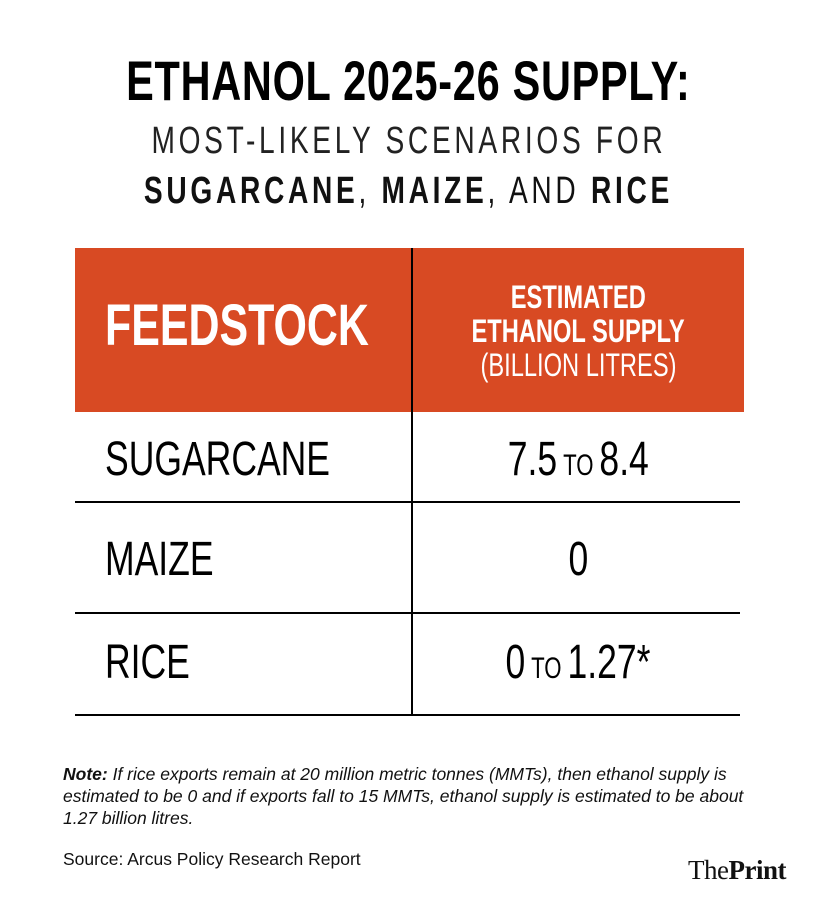 The height and width of the screenshot is (898, 817). I want to click on crop: RICE, so click(632, 191).